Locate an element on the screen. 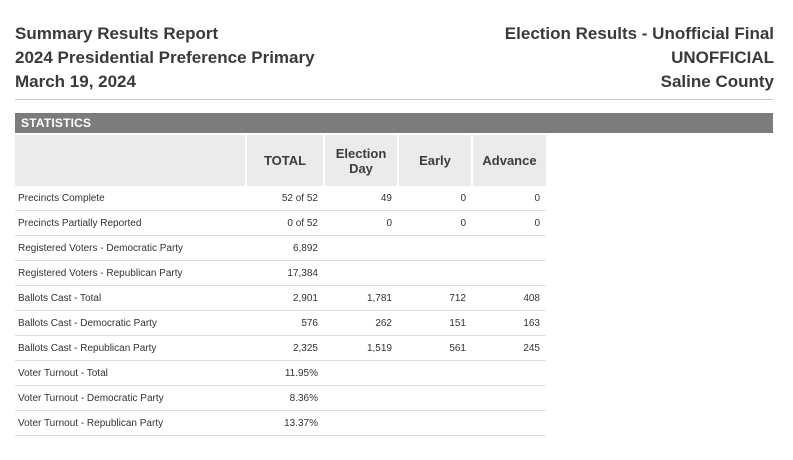  cell-total: 11.95% is located at coordinates (285, 373).